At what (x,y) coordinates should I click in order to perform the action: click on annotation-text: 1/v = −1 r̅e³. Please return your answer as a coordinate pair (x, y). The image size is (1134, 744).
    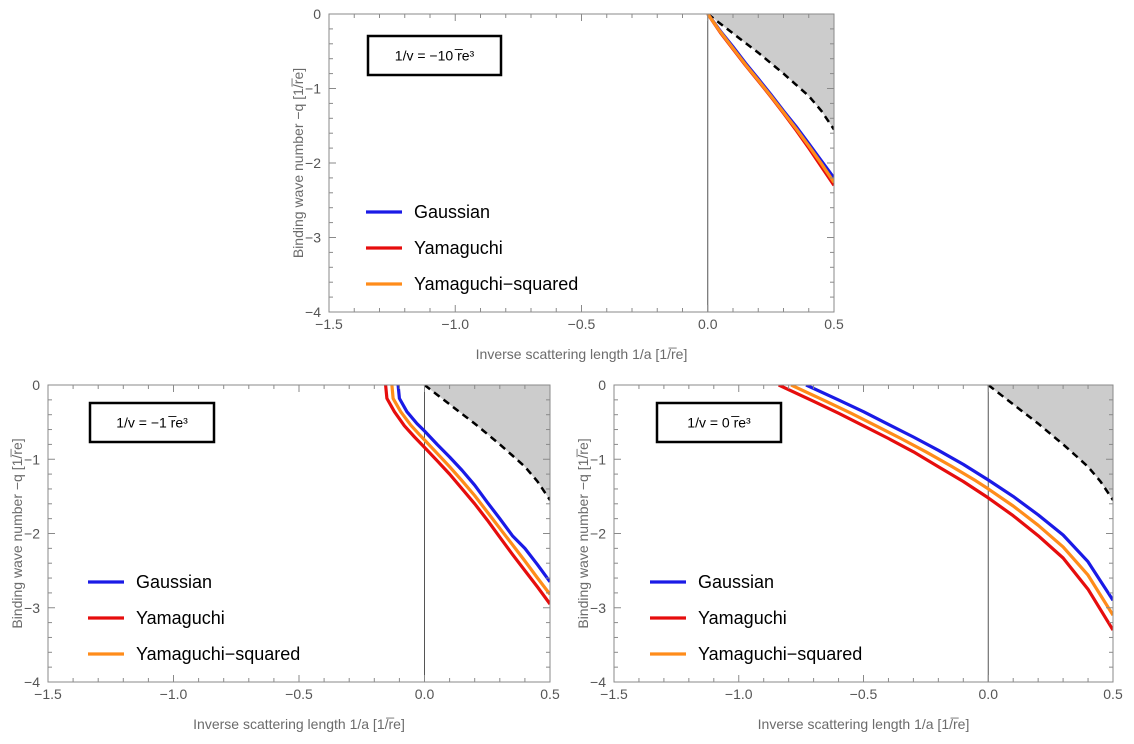
    Looking at the image, I should click on (152, 423).